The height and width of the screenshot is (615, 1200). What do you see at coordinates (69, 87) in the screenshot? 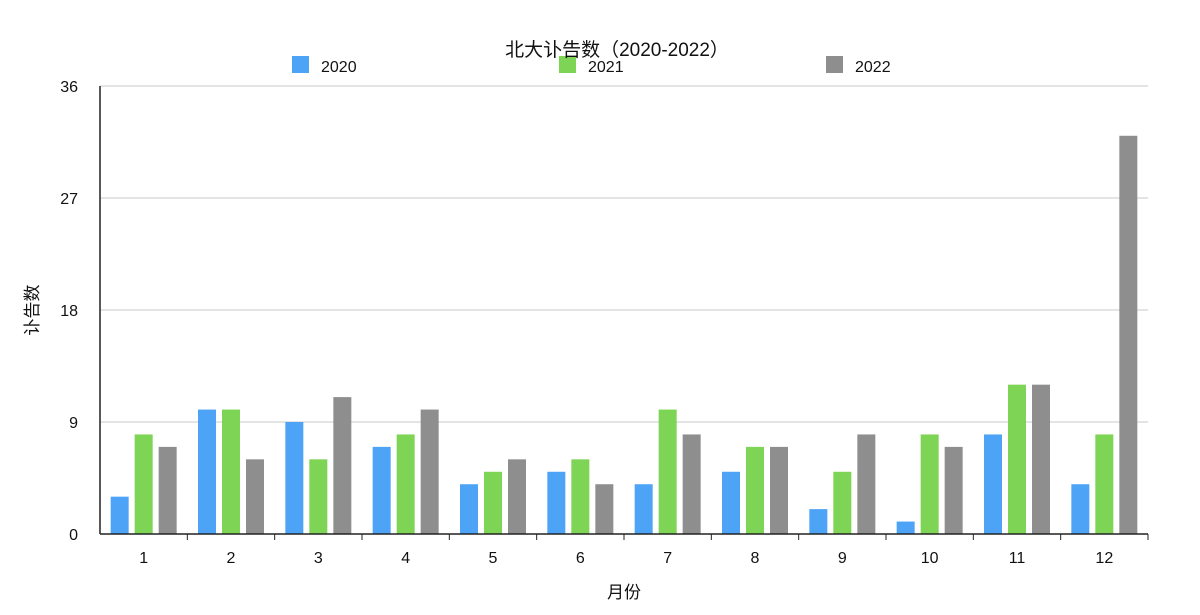
I see `y-tick-label: 36` at bounding box center [69, 87].